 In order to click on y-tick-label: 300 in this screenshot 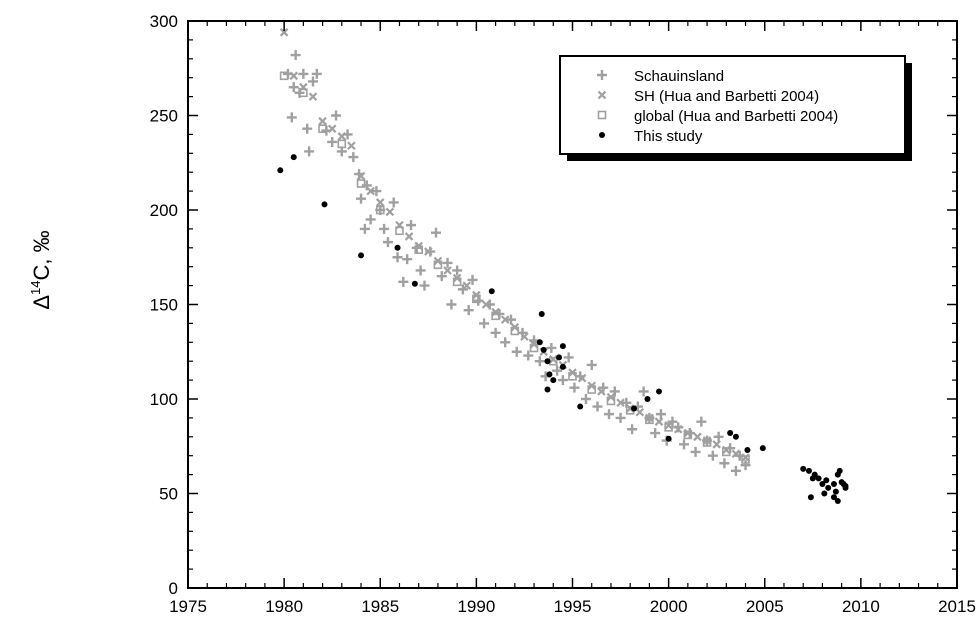, I will do `click(164, 21)`.